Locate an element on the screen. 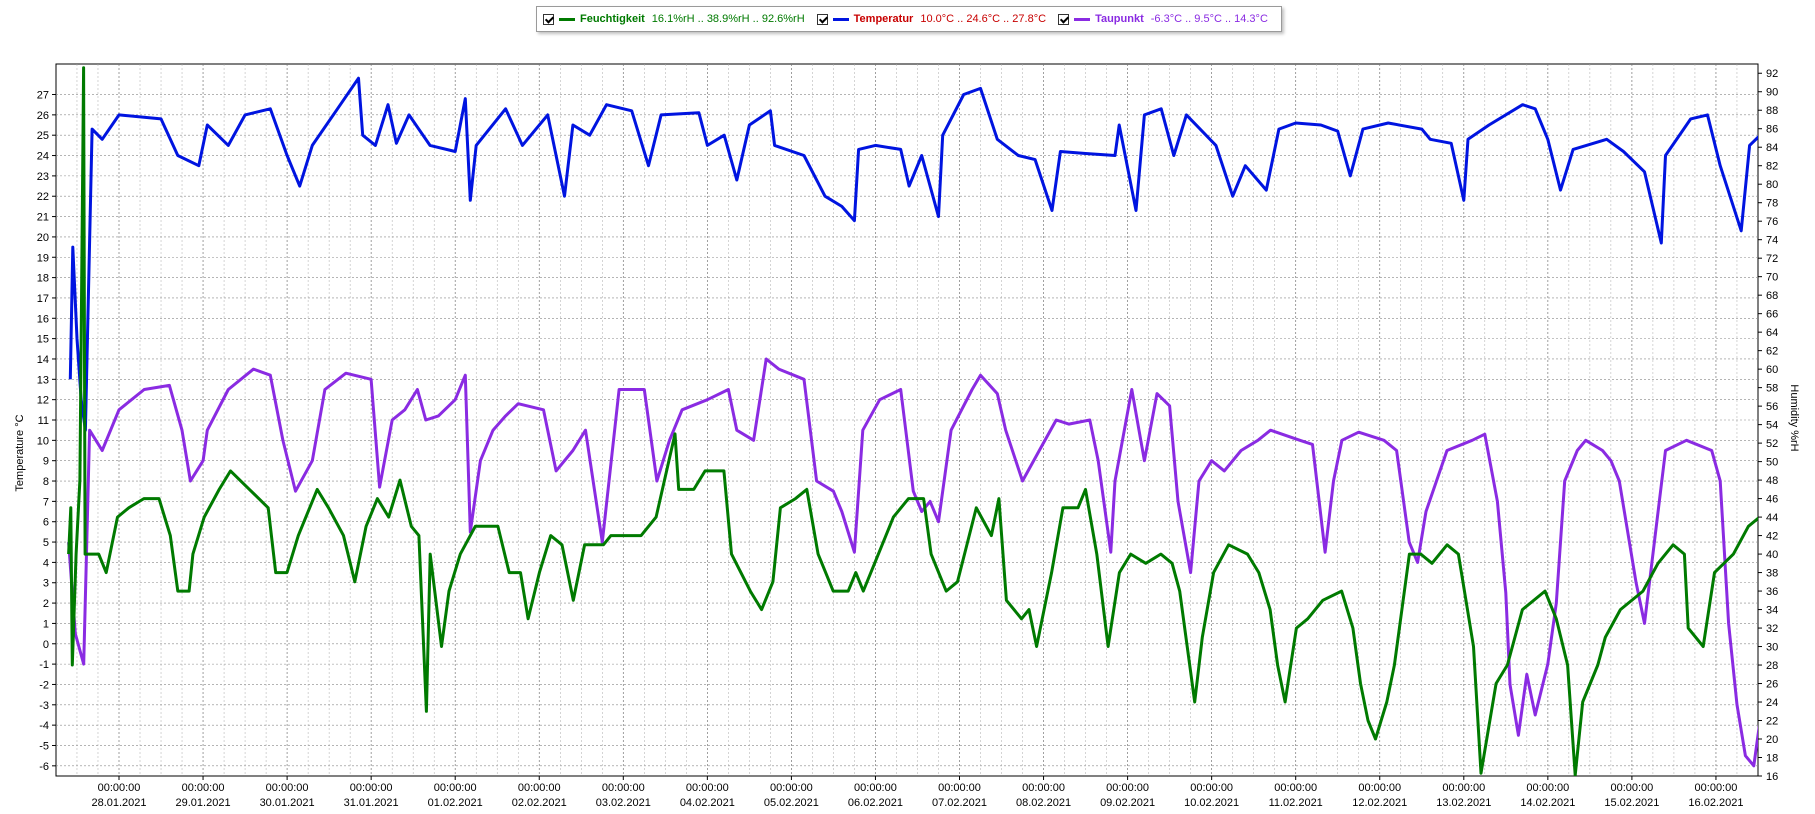 This screenshot has width=1815, height=814. y-tick-label-left: 10 is located at coordinates (43, 441).